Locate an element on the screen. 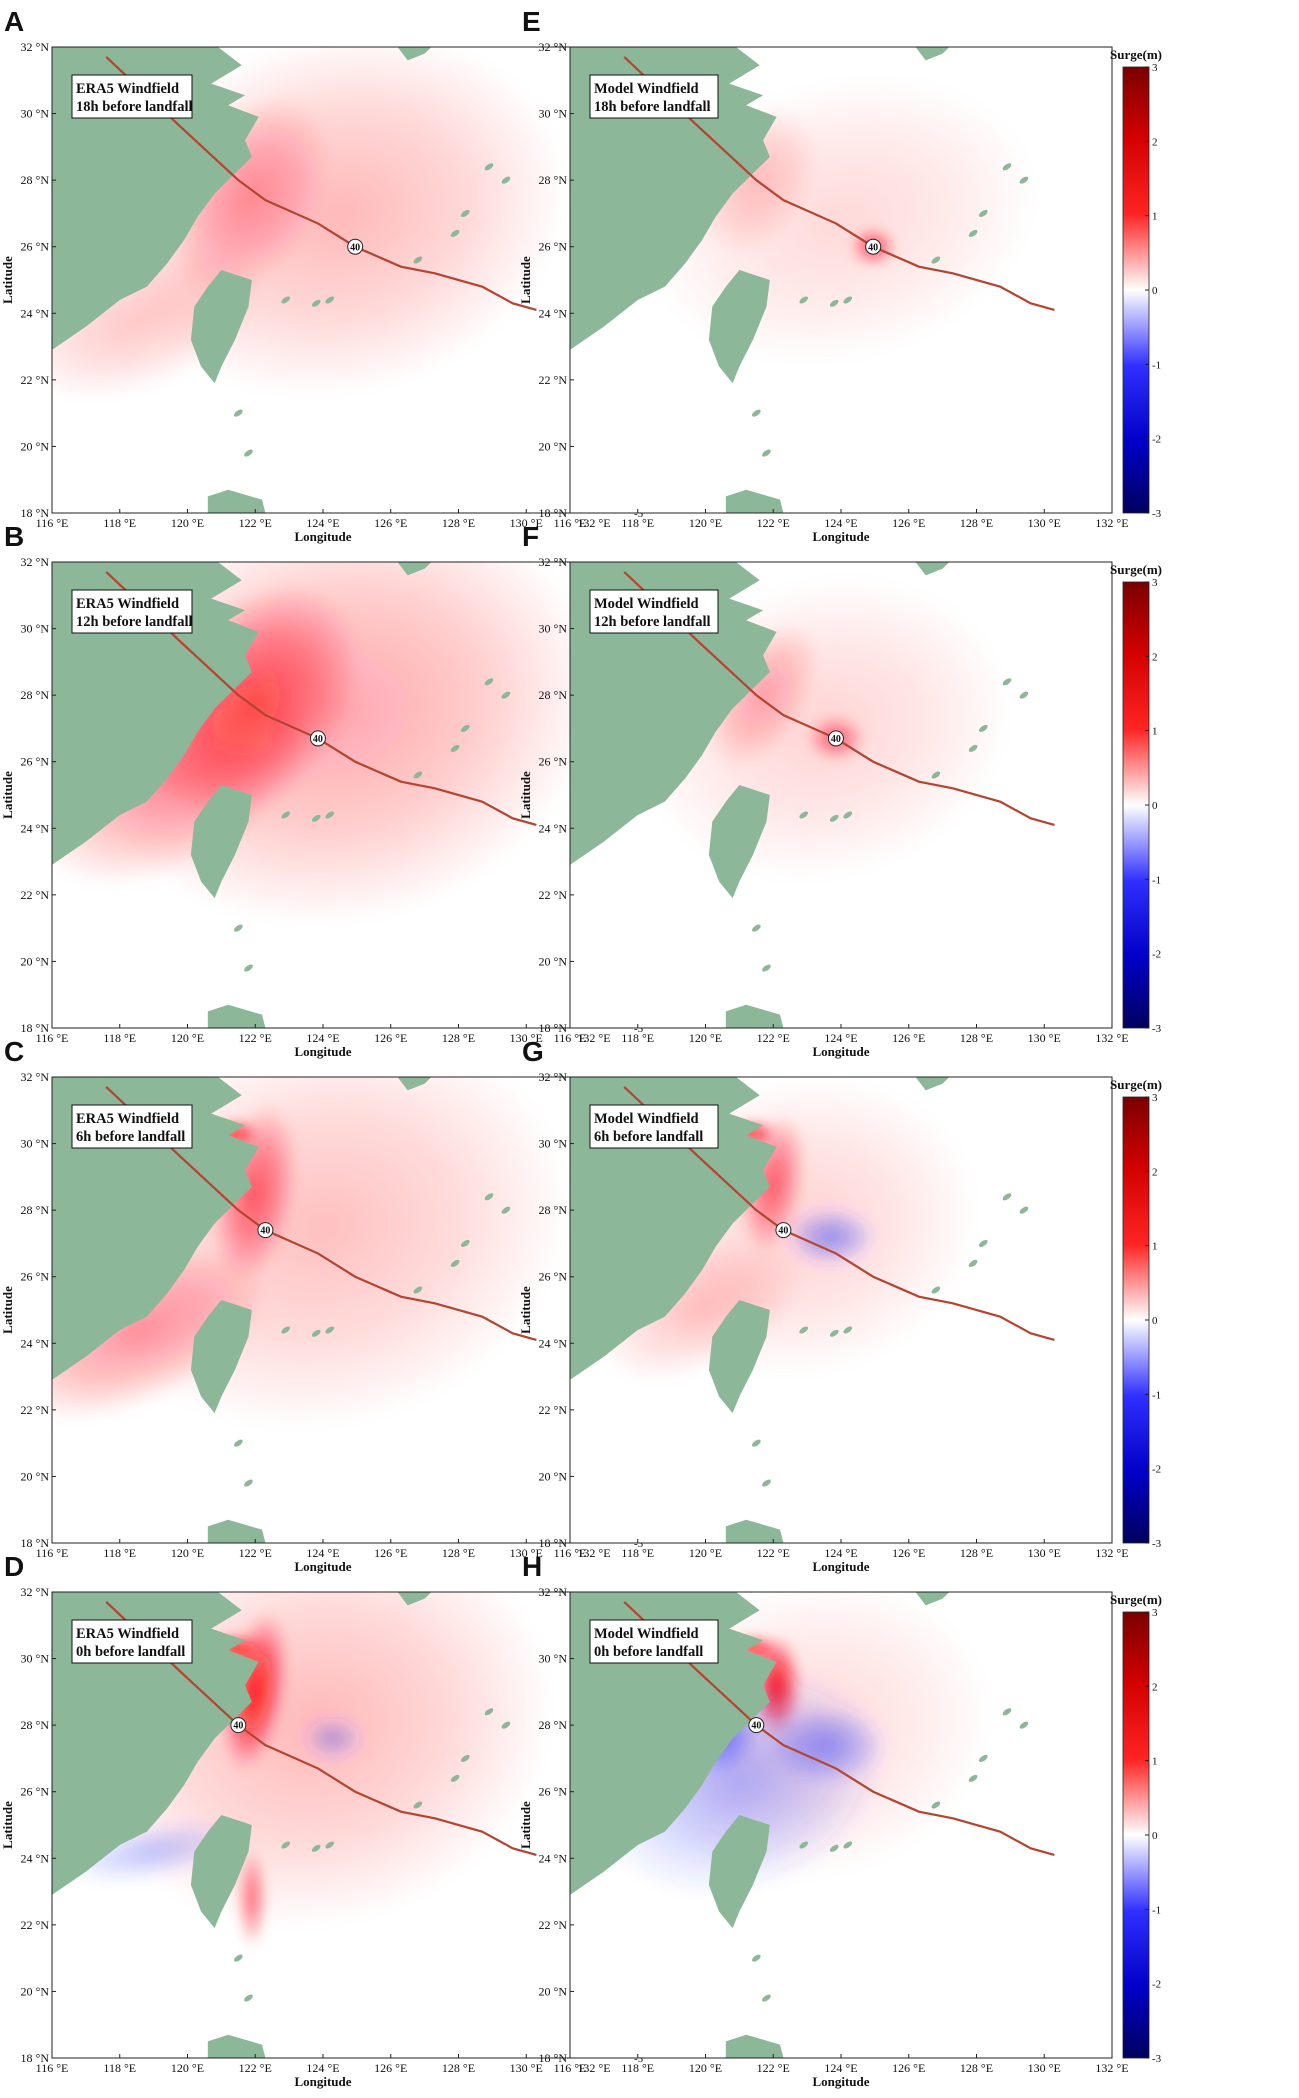  colorbar-tick-label: -1 is located at coordinates (1156, 365).